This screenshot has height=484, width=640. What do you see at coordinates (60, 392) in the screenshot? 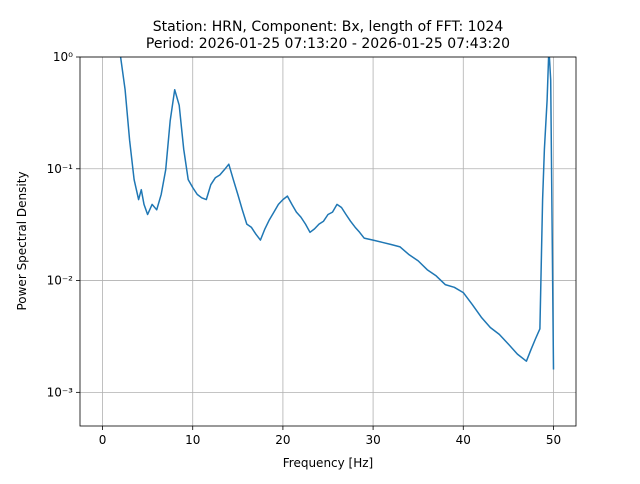
I see `y-tick-label: 10⁻³` at bounding box center [60, 392].